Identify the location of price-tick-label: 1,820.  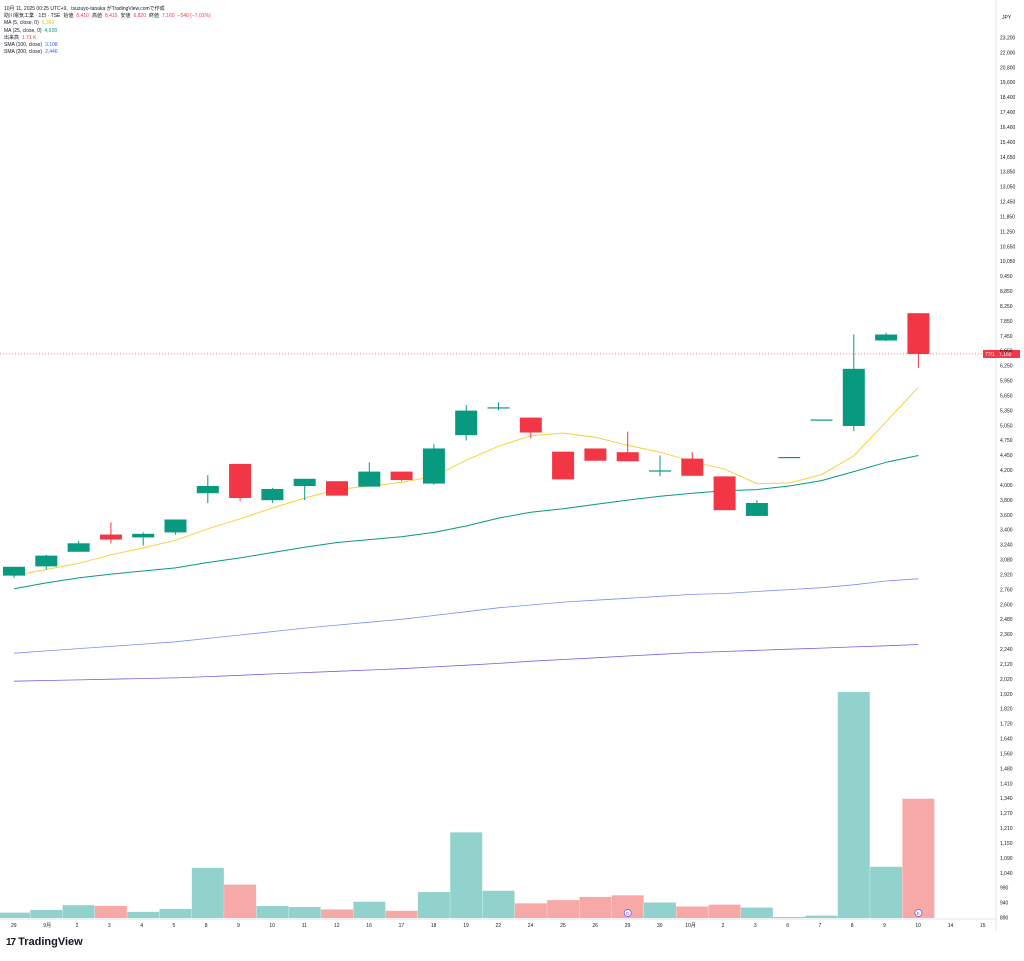
(1006, 710).